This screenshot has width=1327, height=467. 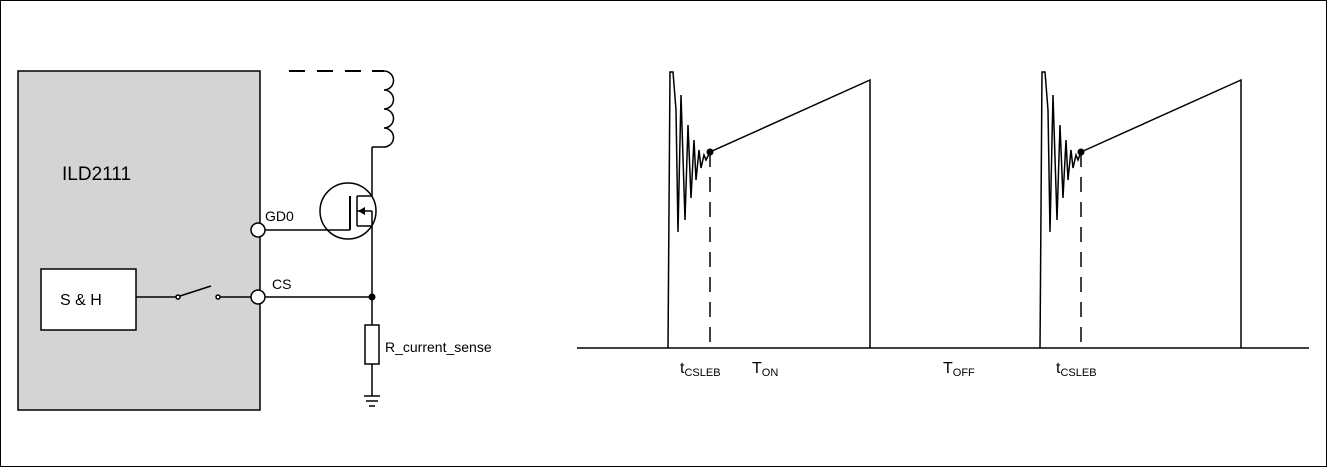 I want to click on toff-label: TOFF, so click(x=959, y=369).